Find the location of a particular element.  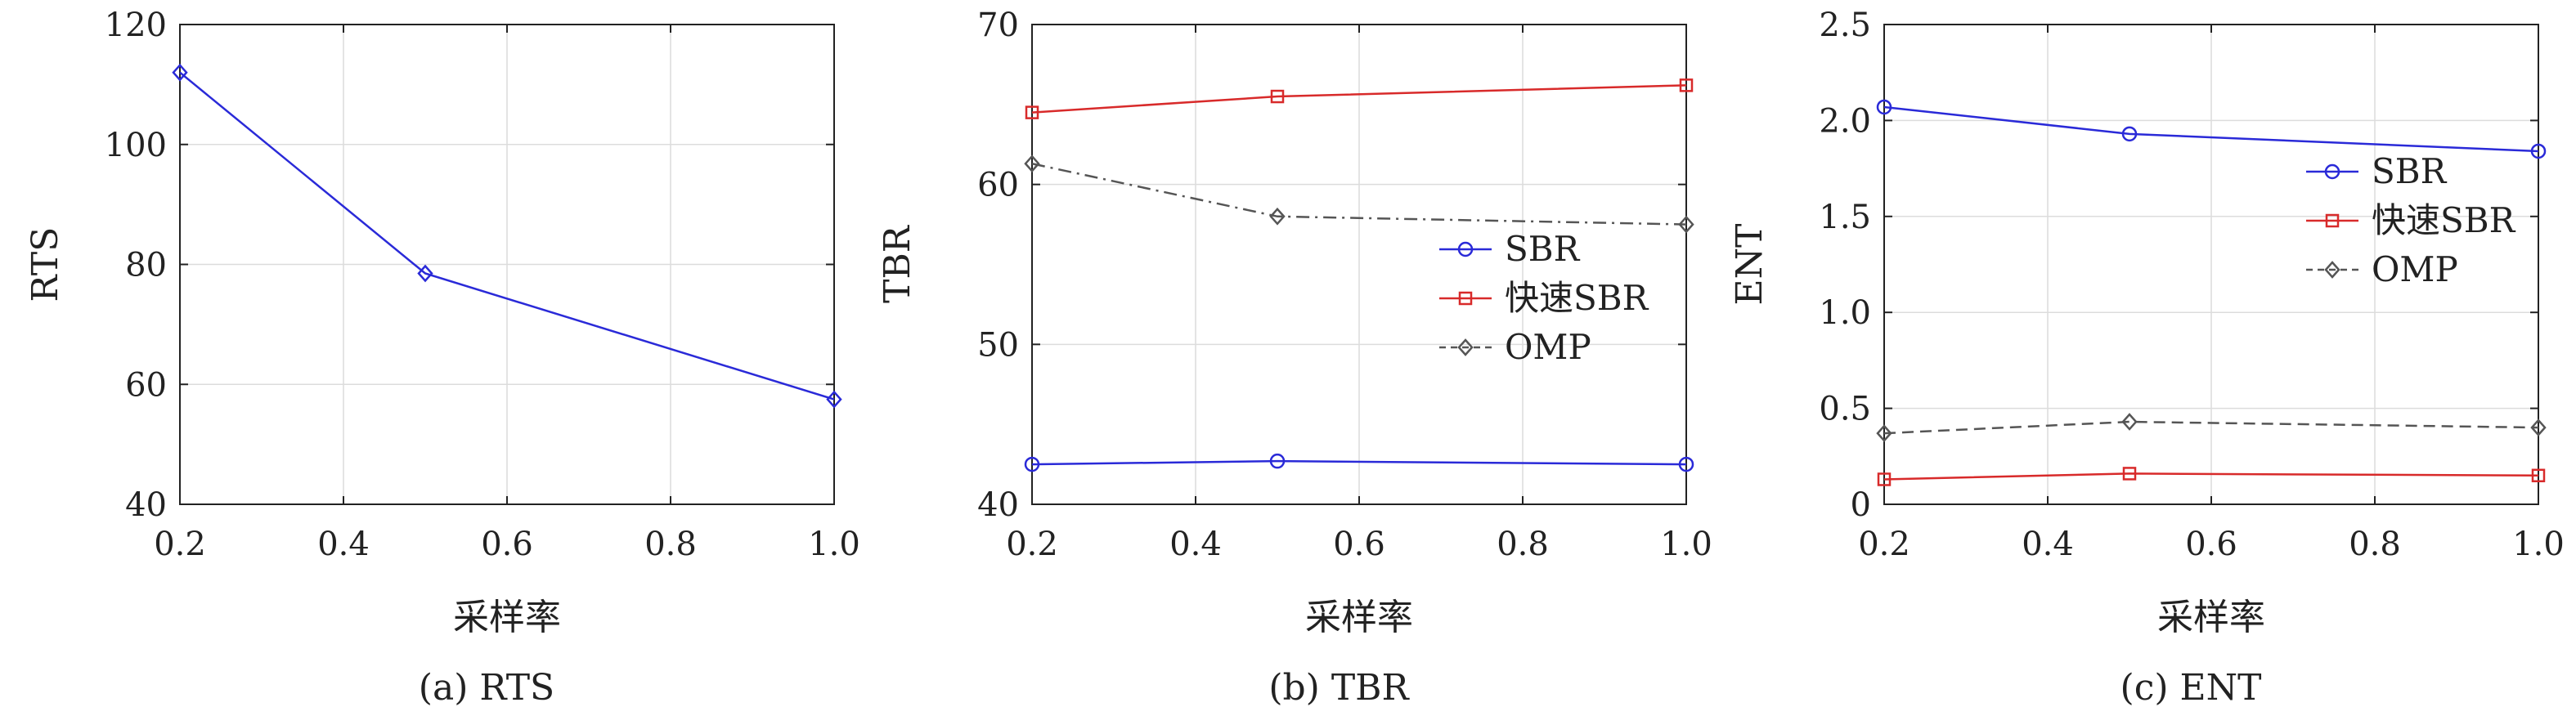

subfigure-caption: (a) RTS is located at coordinates (487, 688).